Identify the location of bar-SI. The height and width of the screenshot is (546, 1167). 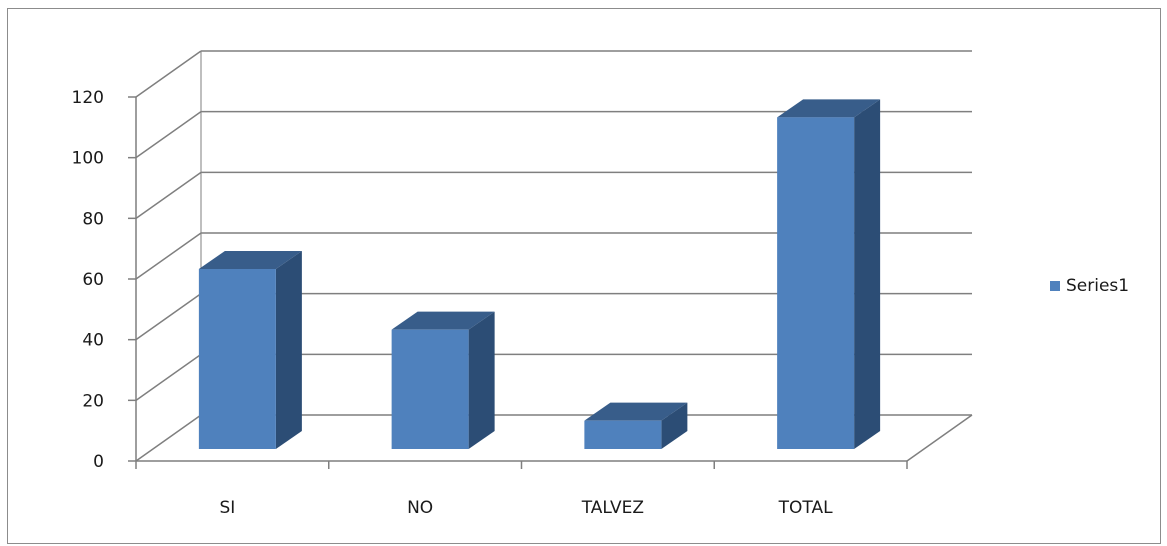
(237, 359).